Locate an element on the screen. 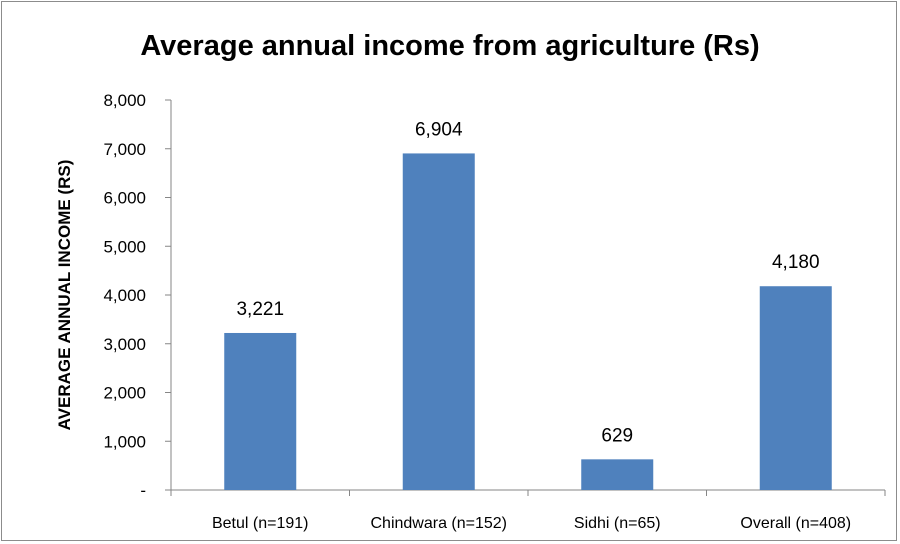  category-label: Overall (n=408) is located at coordinates (795, 523).